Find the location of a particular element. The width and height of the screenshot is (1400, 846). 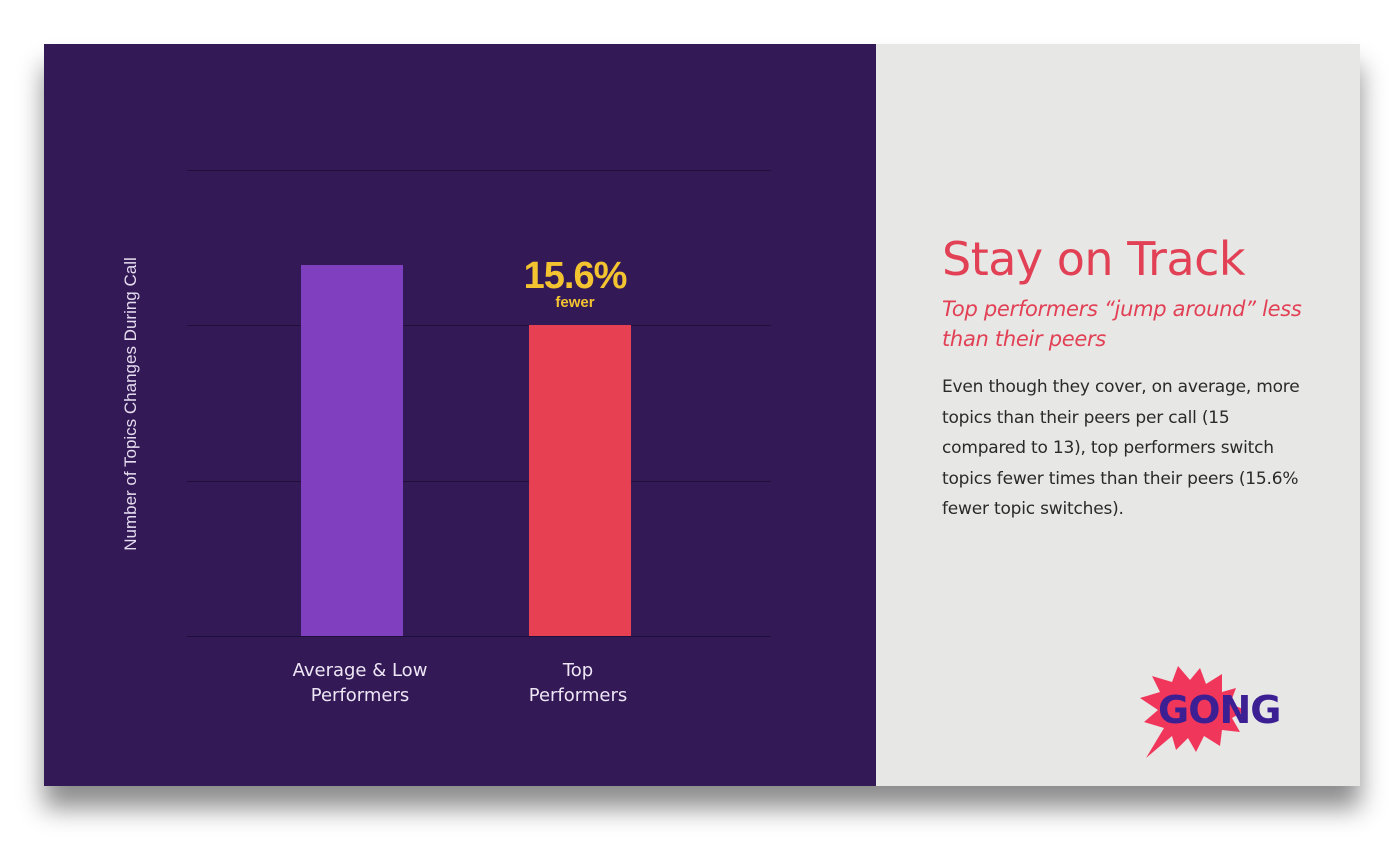

x-label-average-low: Average & Low Performers is located at coordinates (360, 683).